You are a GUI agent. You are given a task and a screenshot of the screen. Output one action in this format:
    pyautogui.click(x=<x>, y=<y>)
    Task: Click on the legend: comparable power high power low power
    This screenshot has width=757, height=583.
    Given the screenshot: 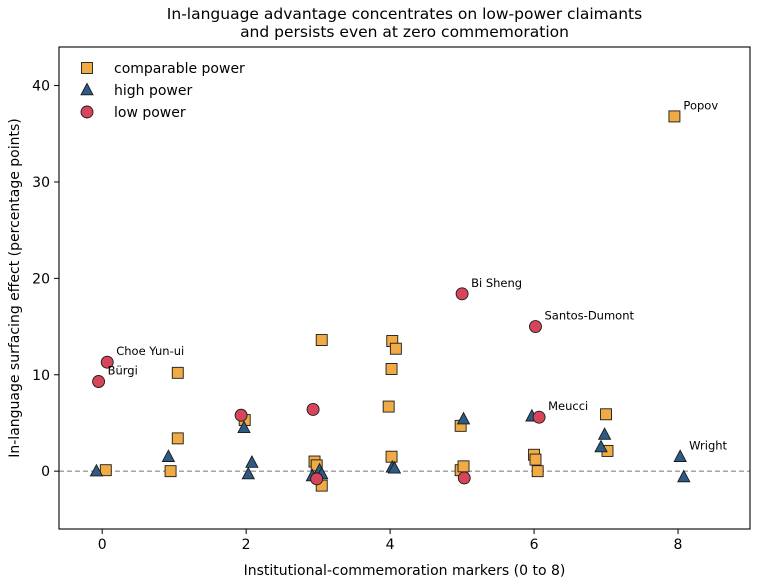 What is the action you would take?
    pyautogui.click(x=162, y=91)
    